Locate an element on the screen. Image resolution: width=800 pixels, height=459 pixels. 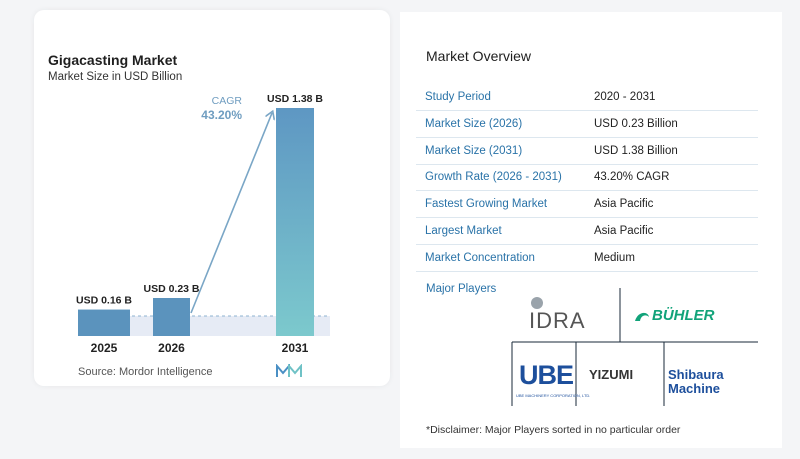
idra-logo: IDRA is located at coordinates (565, 316).